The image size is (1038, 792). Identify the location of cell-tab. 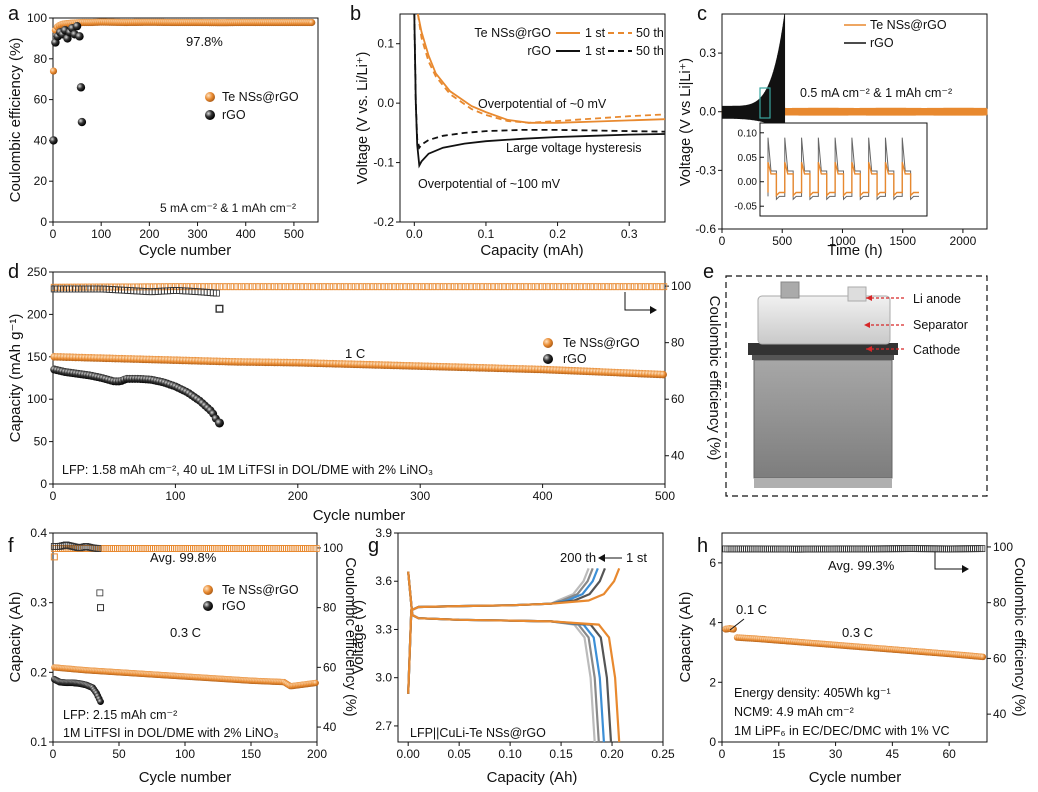
(857, 294).